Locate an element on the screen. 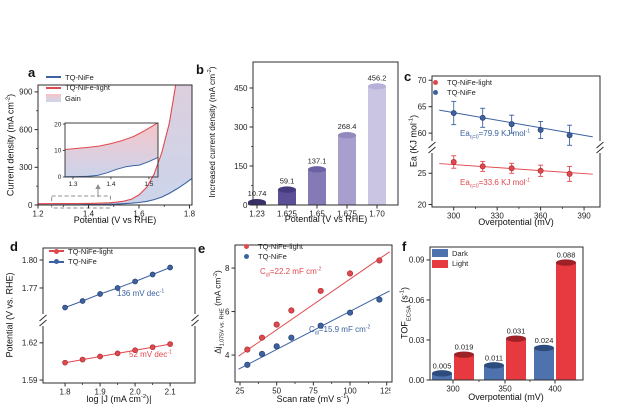 The height and width of the screenshot is (414, 640). panel-a-xlabel: Potential (V vs RHE) is located at coordinates (115, 220).